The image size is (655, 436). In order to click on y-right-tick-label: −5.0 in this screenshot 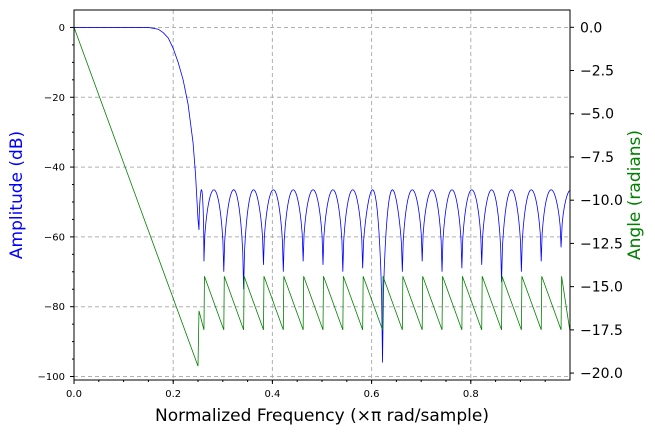, I will do `click(597, 115)`.